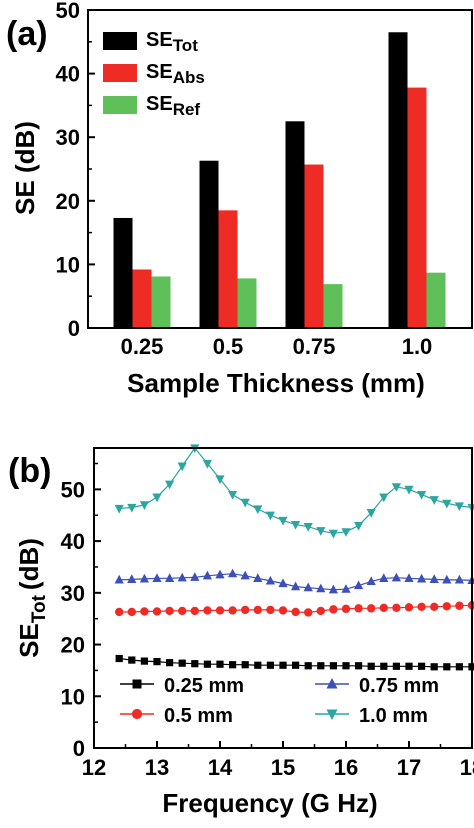 The image size is (474, 828). What do you see at coordinates (277, 346) in the screenshot?
I see `a-x-tick-labels: 0.25 0.5 0.75 1.0` at bounding box center [277, 346].